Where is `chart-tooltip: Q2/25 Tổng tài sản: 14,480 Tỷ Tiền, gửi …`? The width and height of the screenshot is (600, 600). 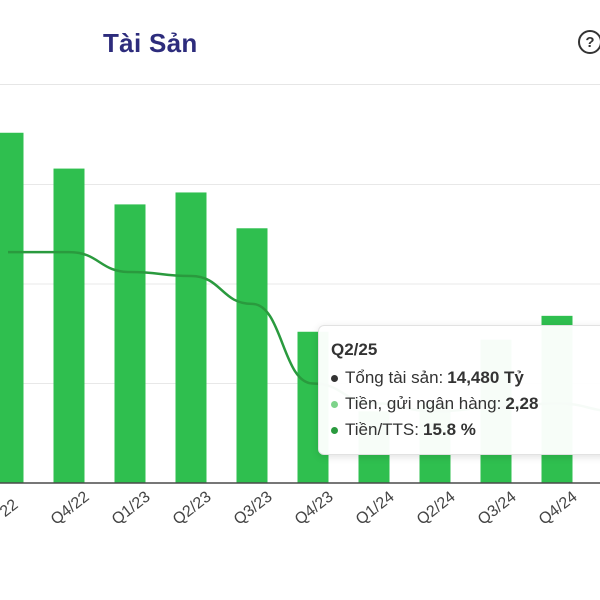
chart-tooltip: Q2/25 Tổng tài sản: 14,480 Tỷ Tiền, gửi … is located at coordinates (459, 390).